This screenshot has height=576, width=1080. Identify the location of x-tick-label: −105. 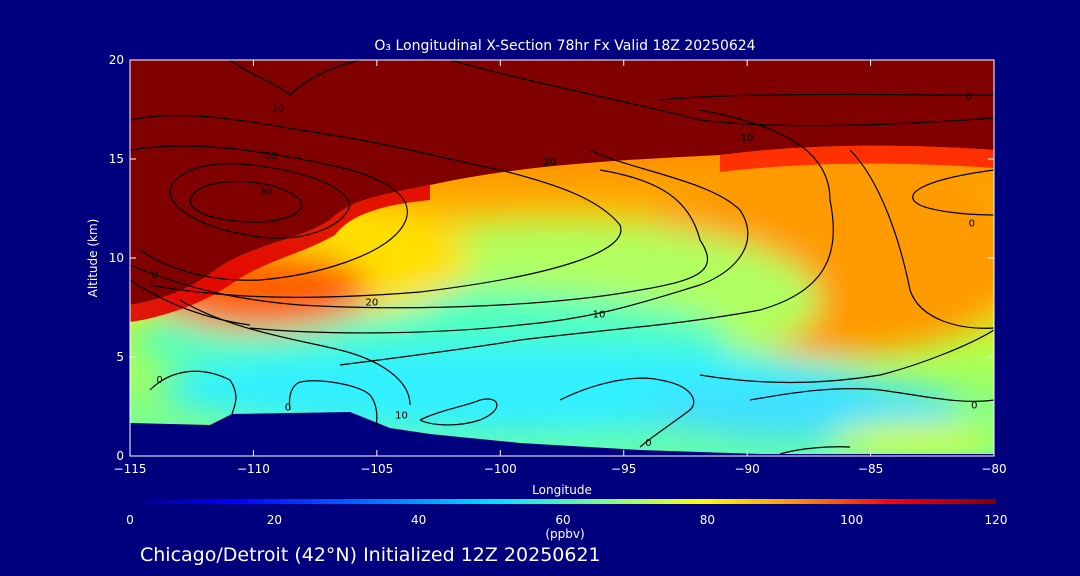
(376, 469).